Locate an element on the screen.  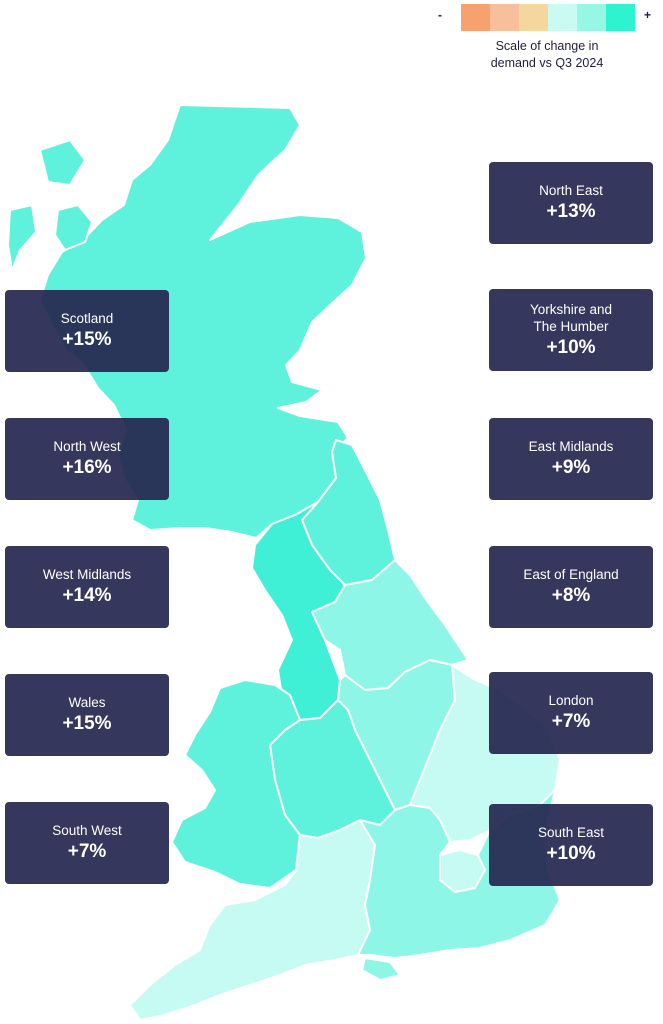
legend-minus-label: - is located at coordinates (440, 15).